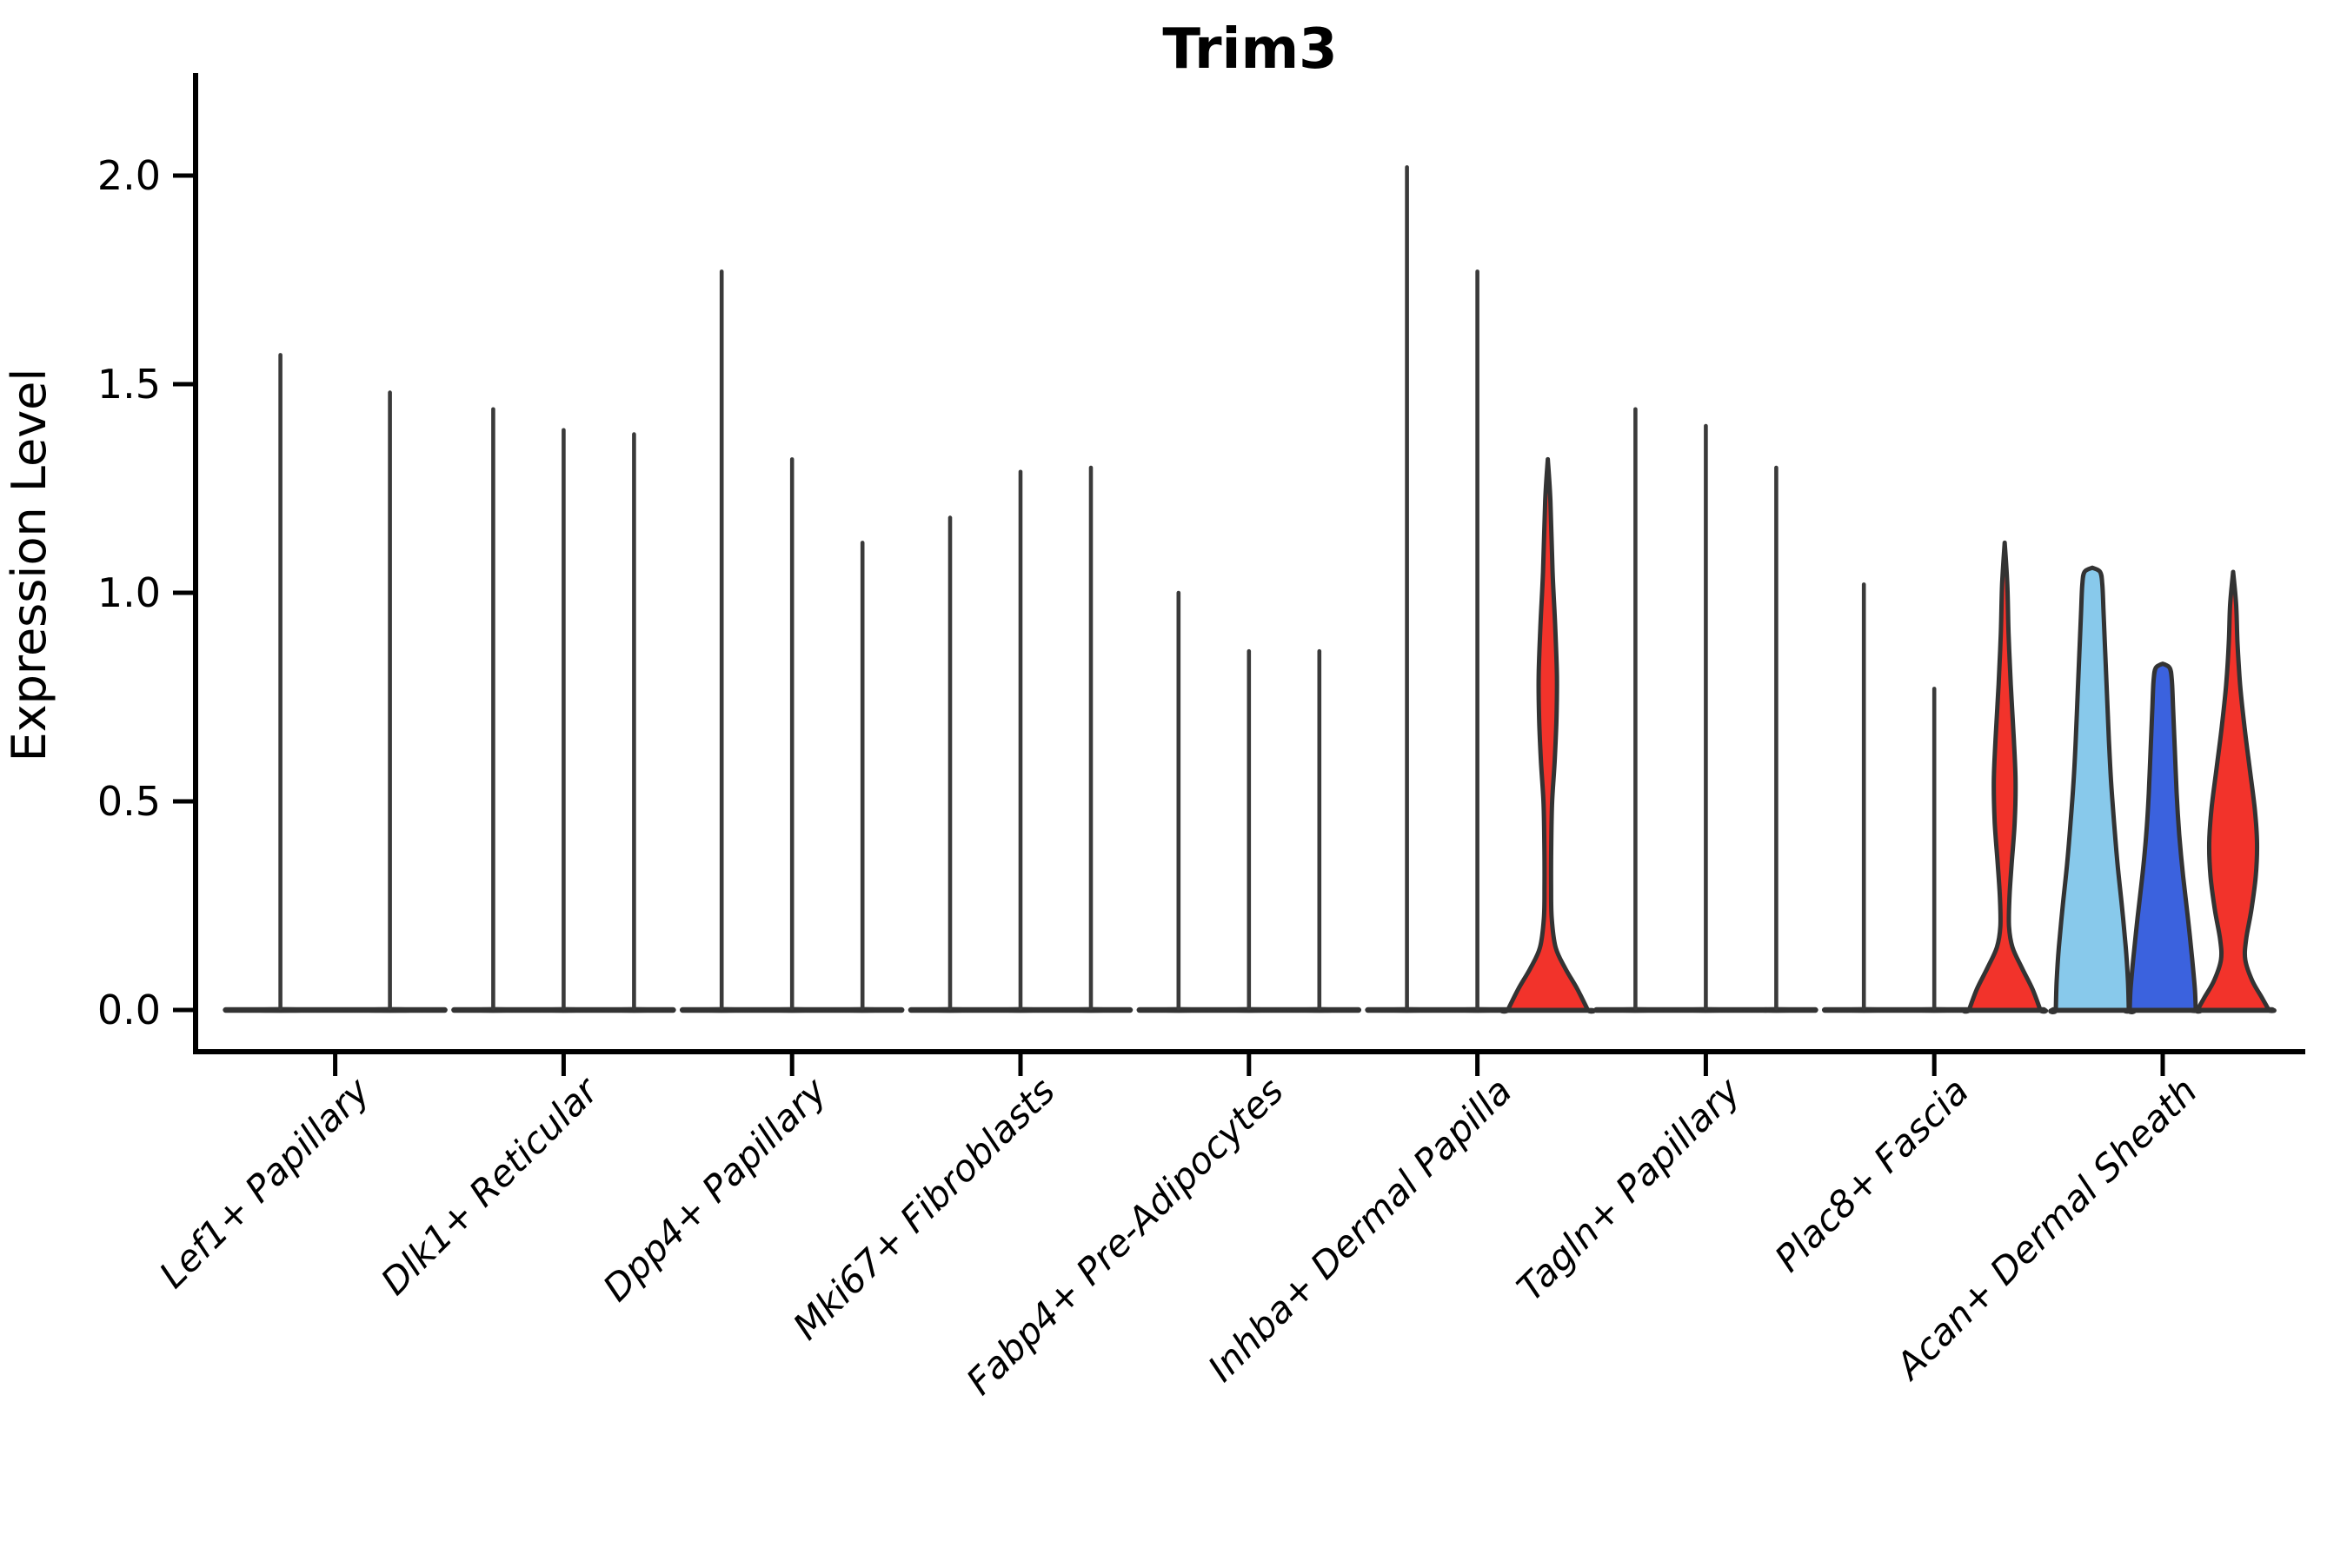 The width and height of the screenshot is (2347, 1568). Describe the element at coordinates (129, 1010) in the screenshot. I see `y-tick-label: 0.0` at that location.